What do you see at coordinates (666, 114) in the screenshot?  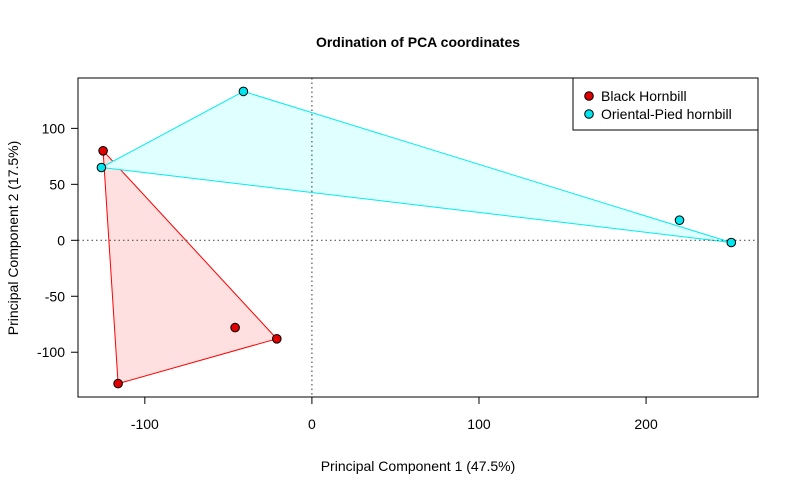 I see `legend-label-oriental-pied-hornbill: Oriental-Pied hornbill` at bounding box center [666, 114].